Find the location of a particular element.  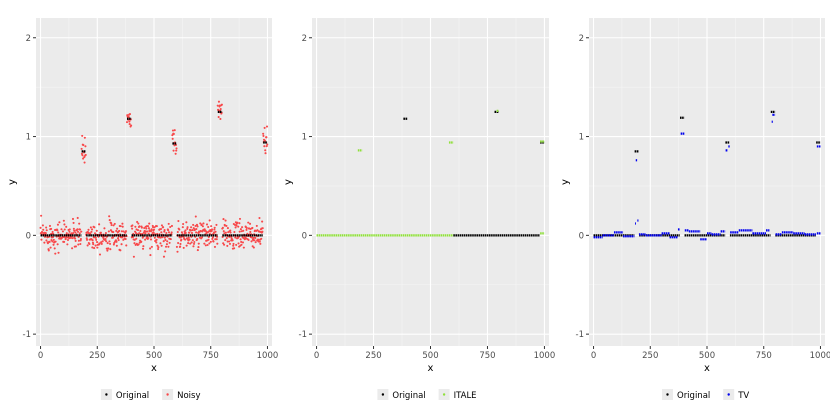

x-axis-label: x is located at coordinates (154, 368).